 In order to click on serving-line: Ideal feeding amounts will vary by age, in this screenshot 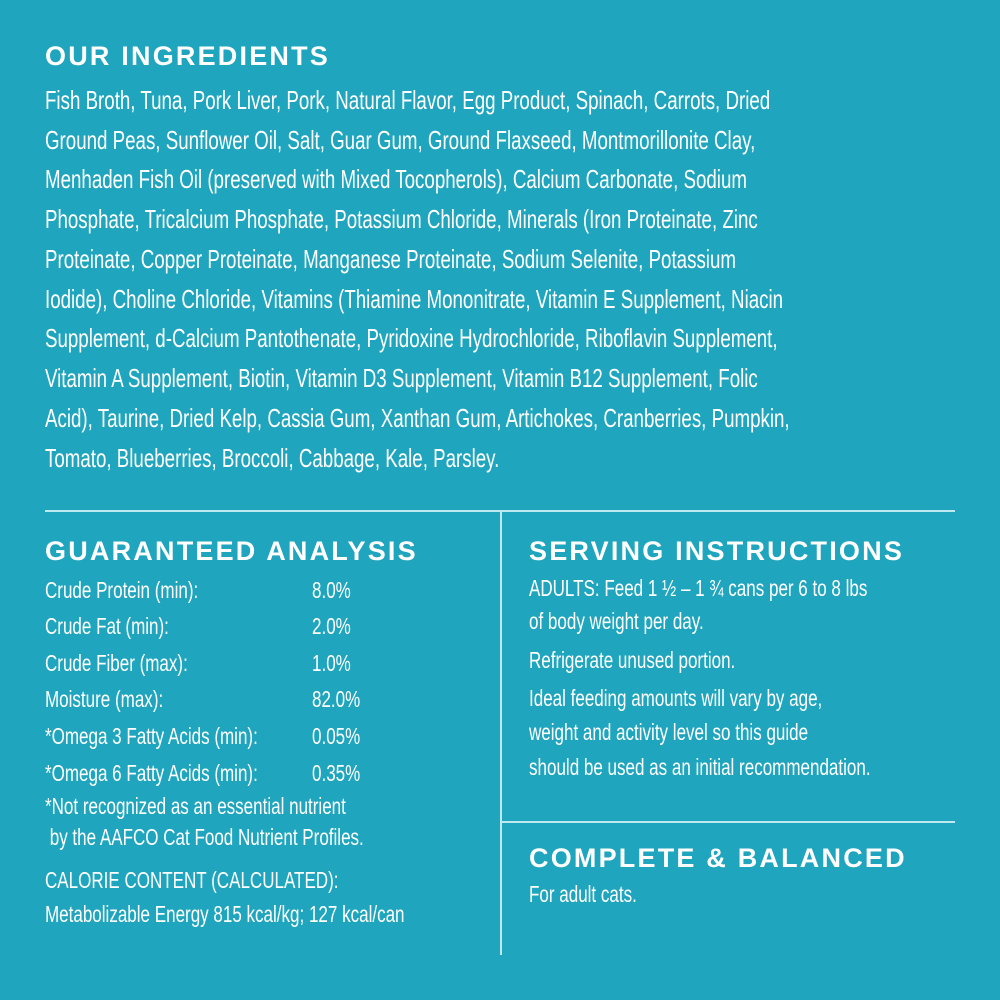, I will do `click(676, 698)`.